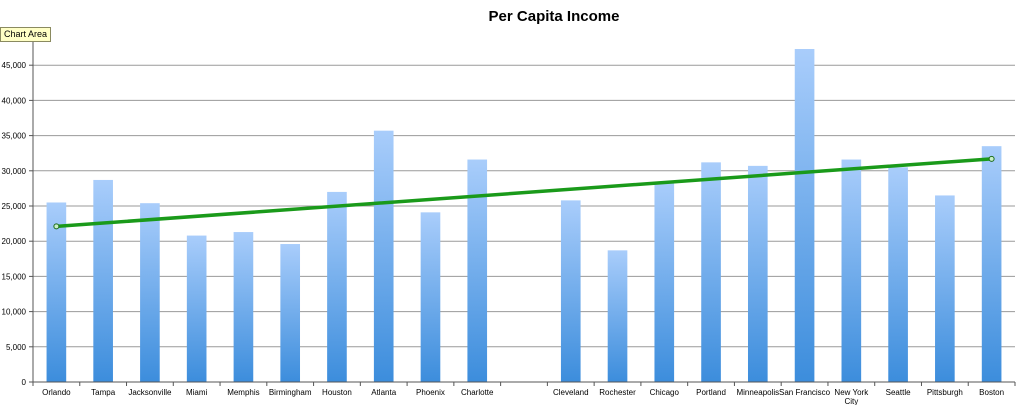 The image size is (1024, 405). What do you see at coordinates (337, 392) in the screenshot?
I see `x-tick-label: Houston` at bounding box center [337, 392].